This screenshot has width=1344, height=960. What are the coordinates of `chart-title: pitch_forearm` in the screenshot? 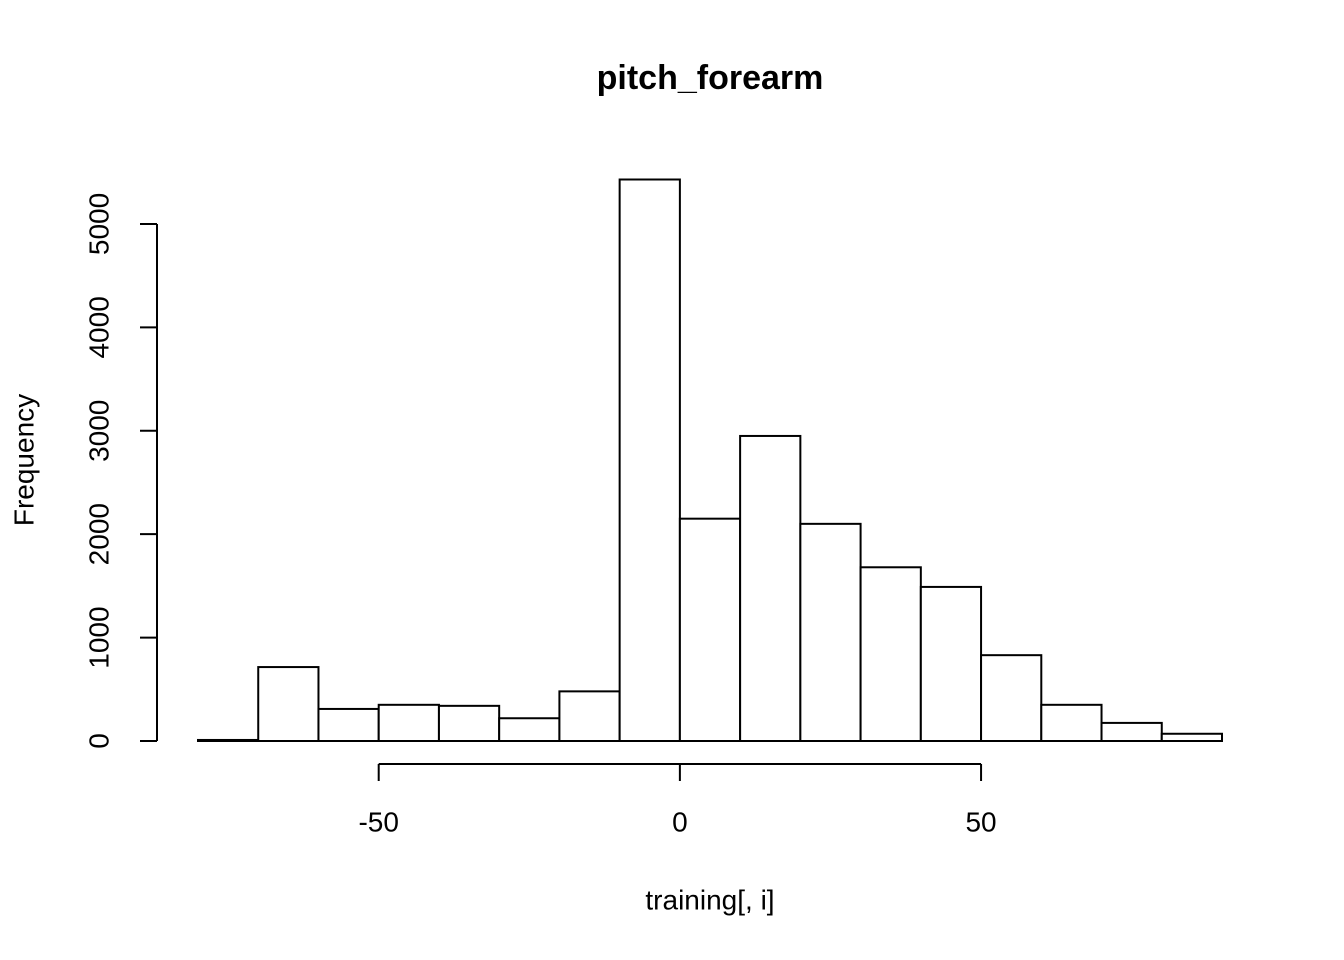 It's located at (710, 78).